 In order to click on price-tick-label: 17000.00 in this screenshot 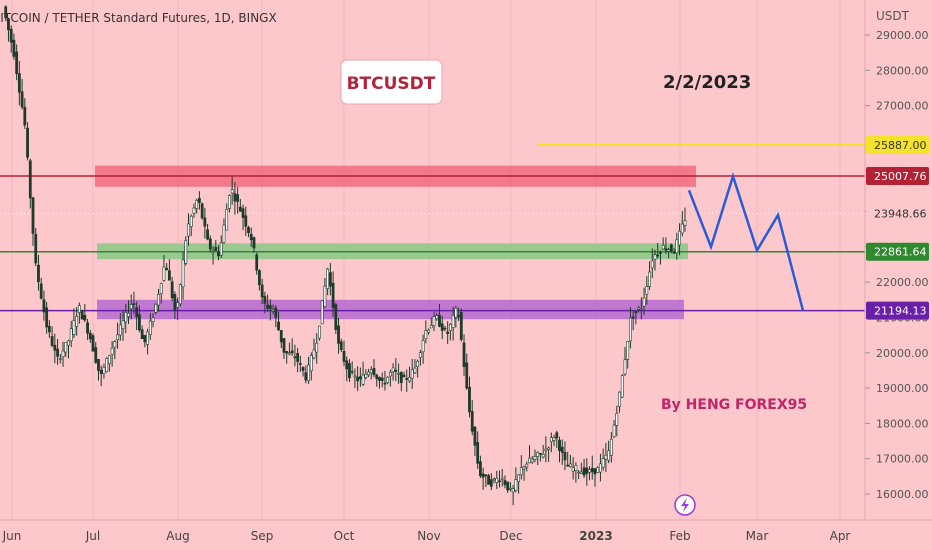, I will do `click(902, 459)`.